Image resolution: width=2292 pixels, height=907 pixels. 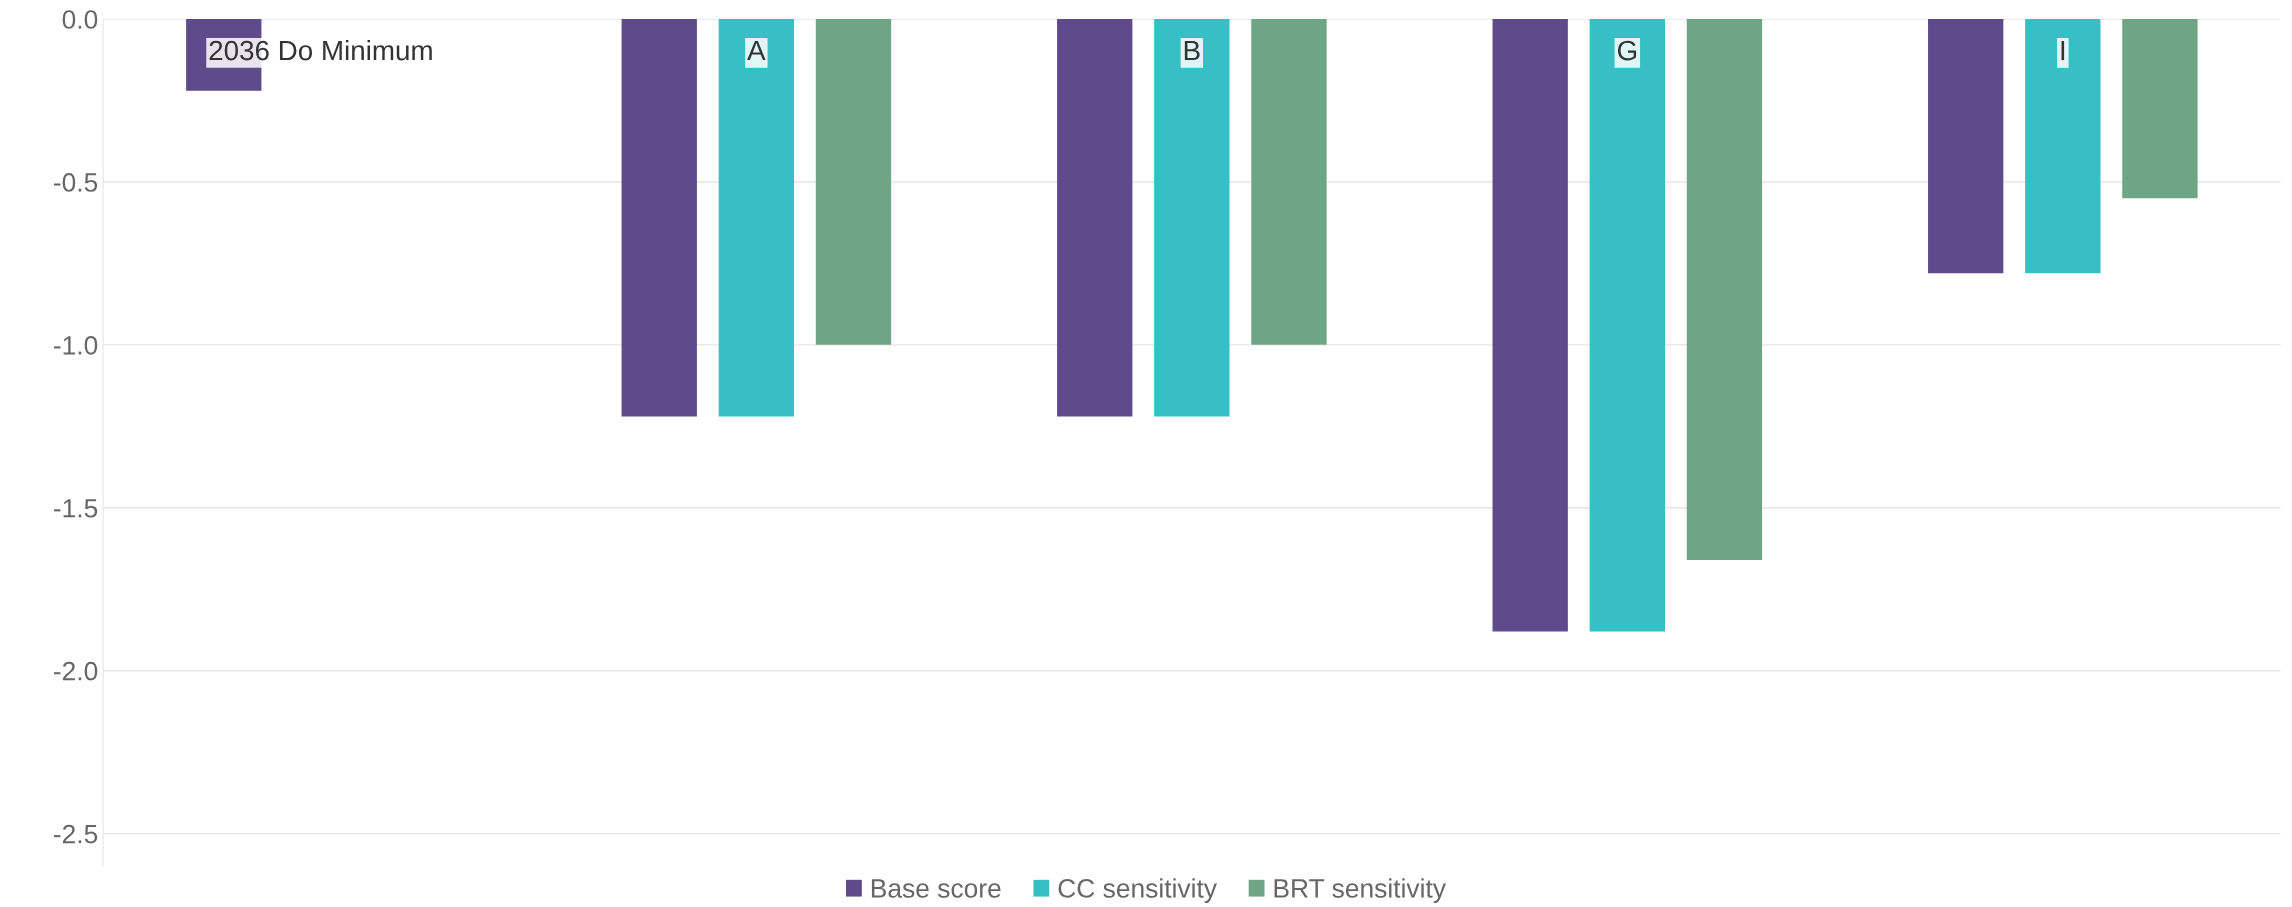 I want to click on y-tick-label: -2.0, so click(x=75, y=671).